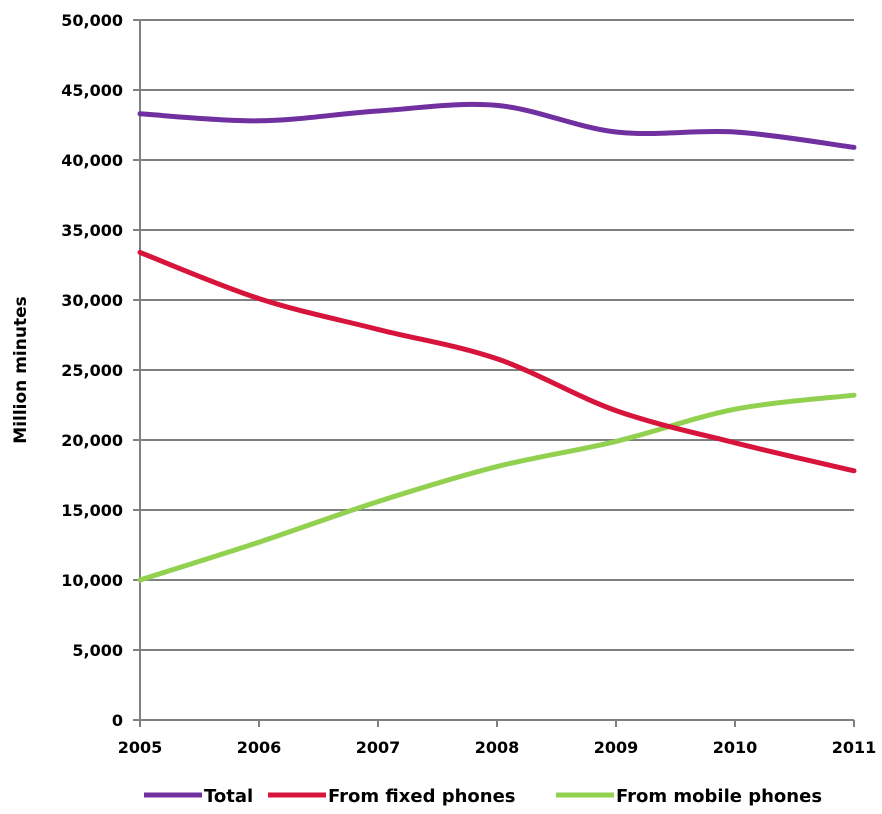 The width and height of the screenshot is (882, 814). Describe the element at coordinates (497, 125) in the screenshot. I see `series-line-total` at that location.